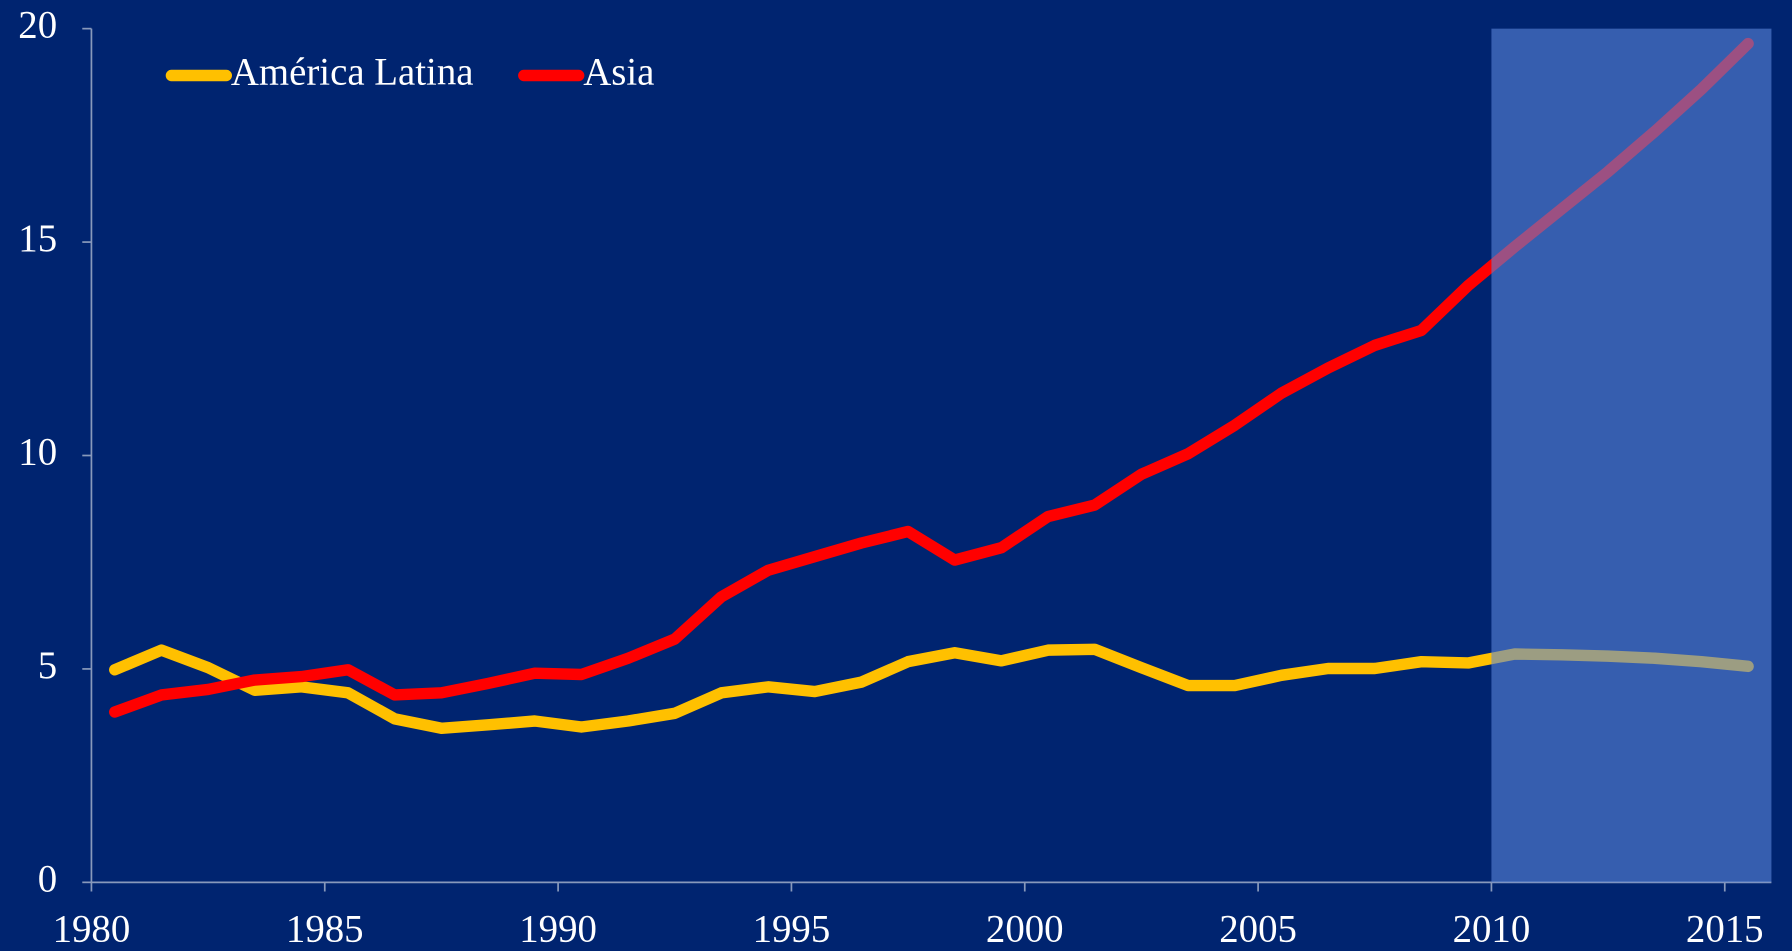  I want to click on legend-label: Asia, so click(618, 71).